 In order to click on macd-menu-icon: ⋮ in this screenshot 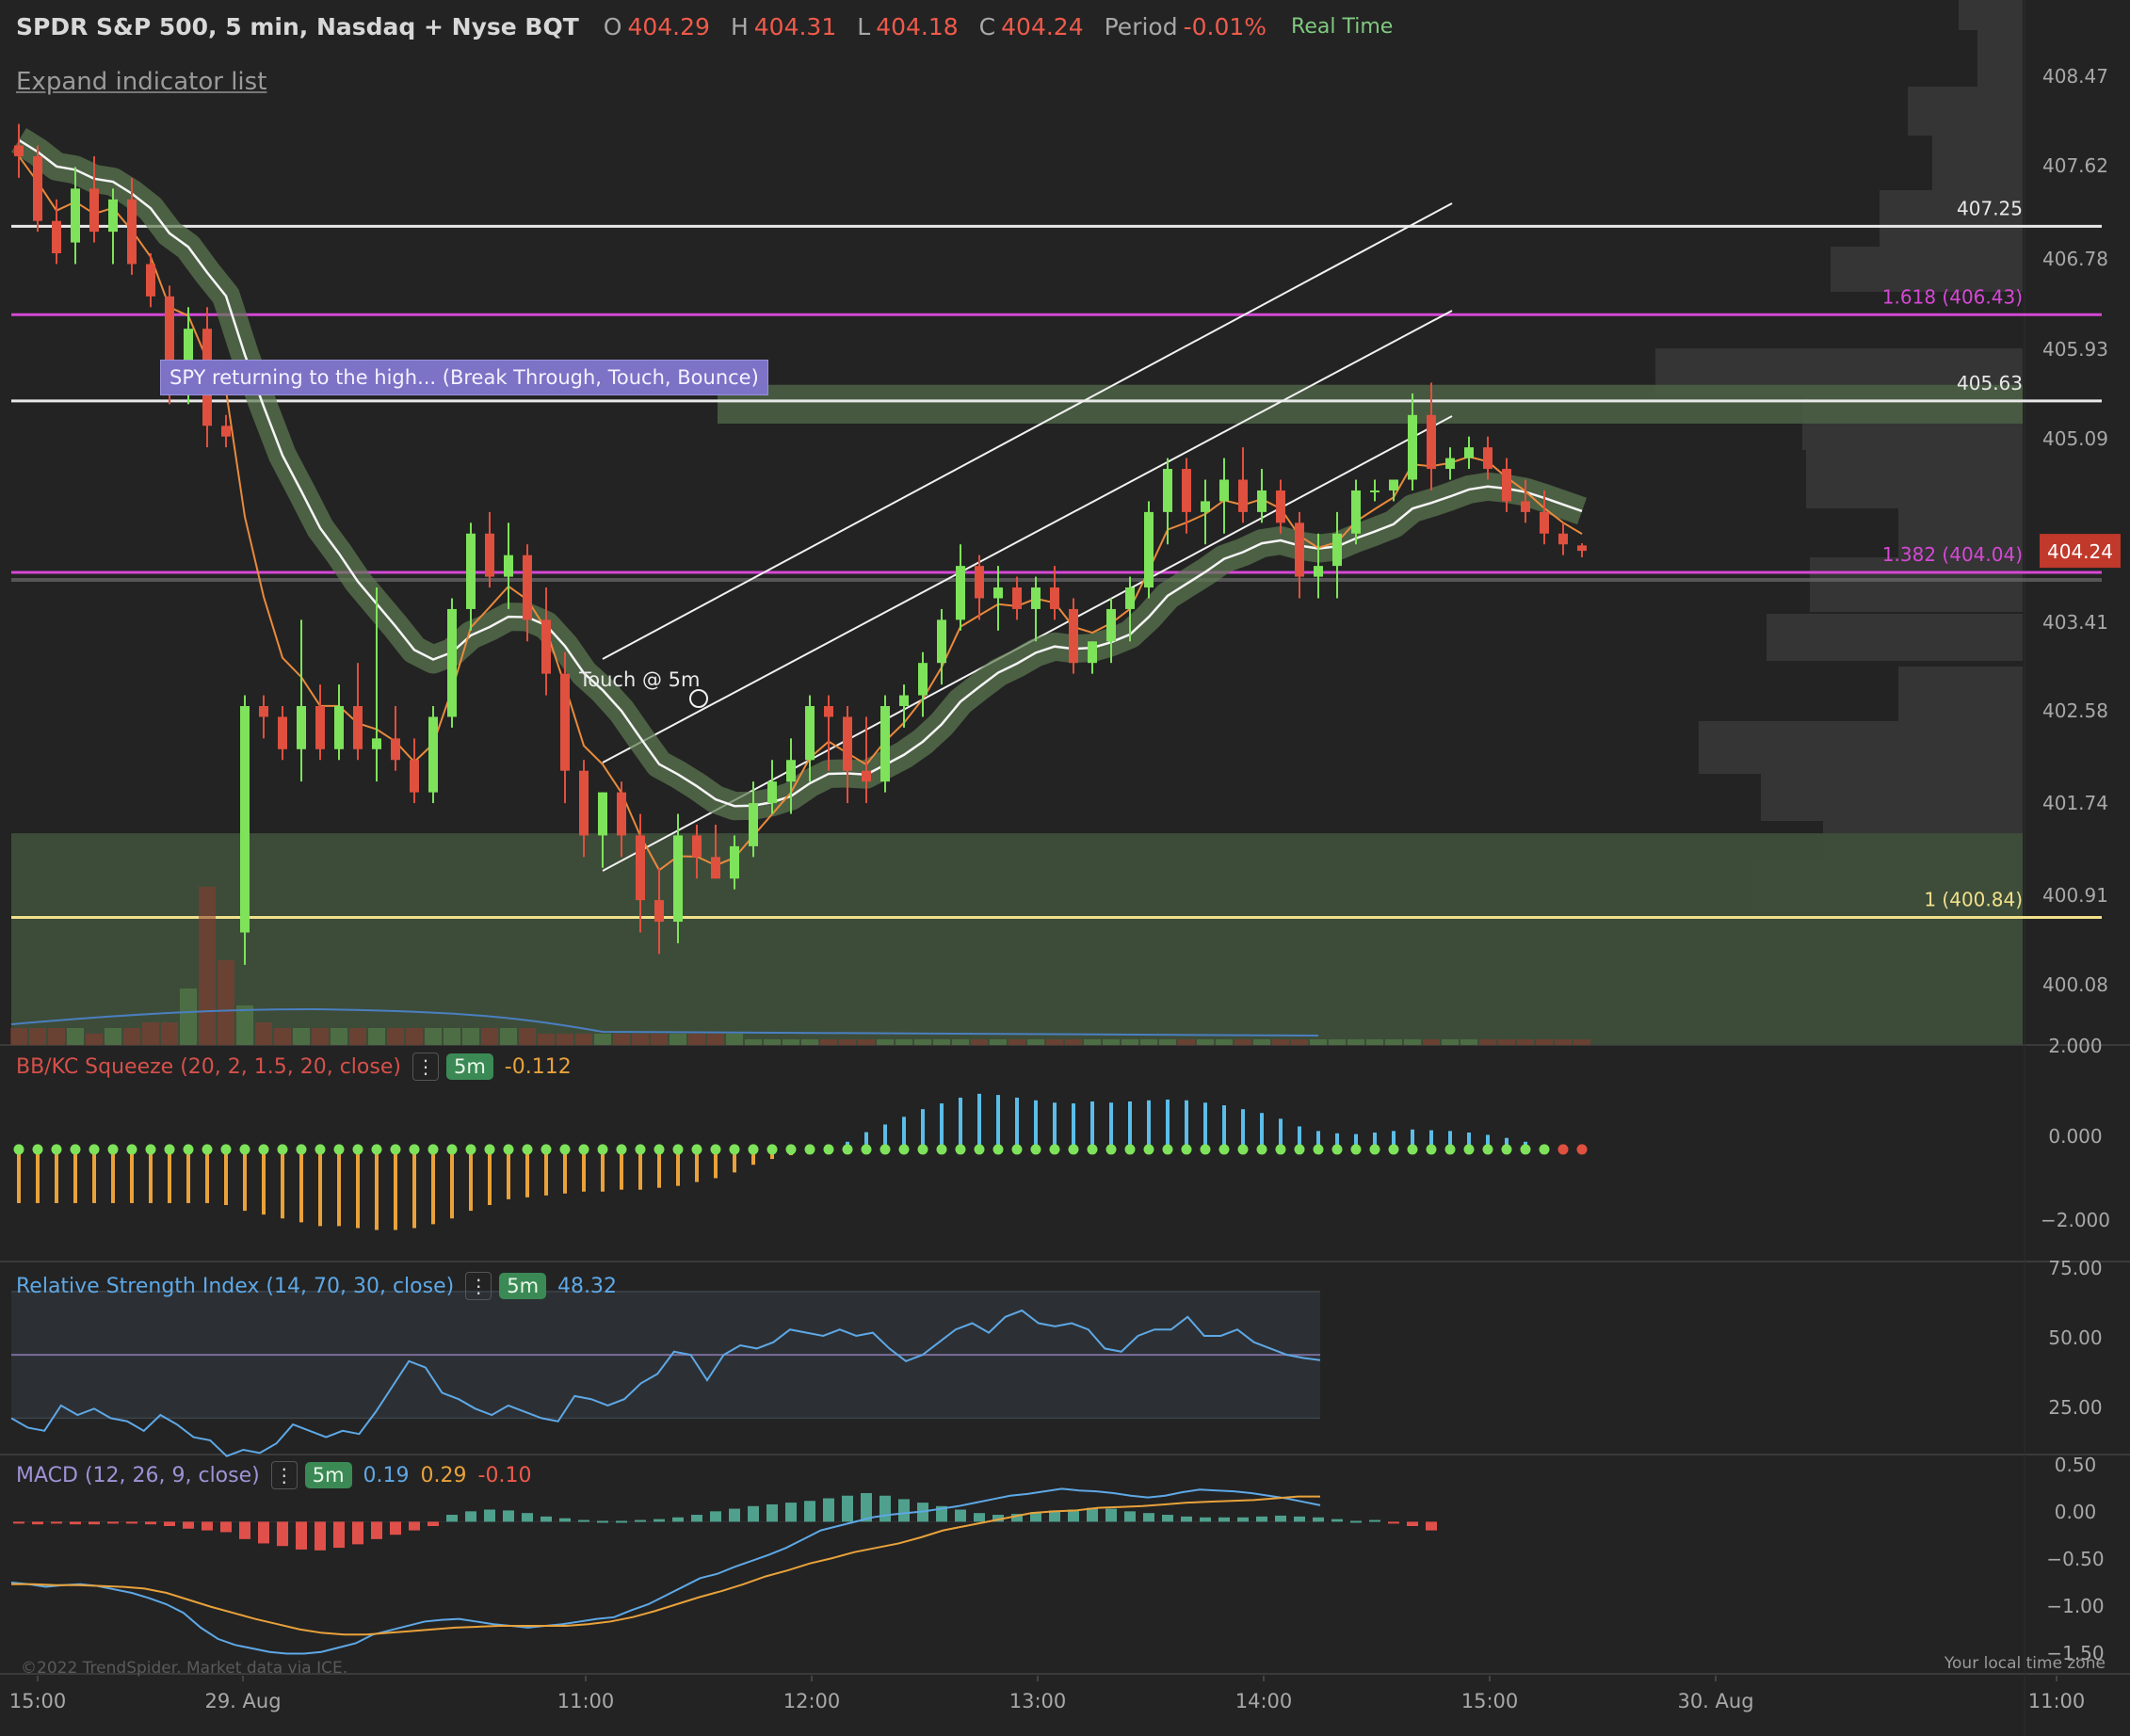, I will do `click(284, 1475)`.